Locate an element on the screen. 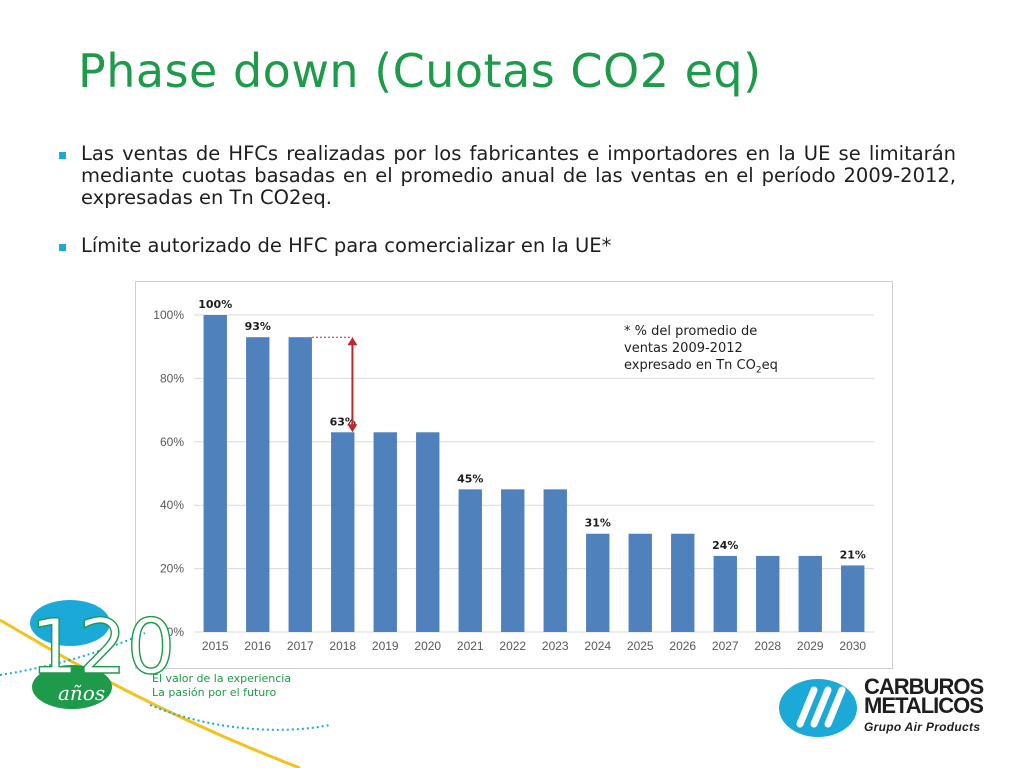  data-label: 31% is located at coordinates (598, 523).